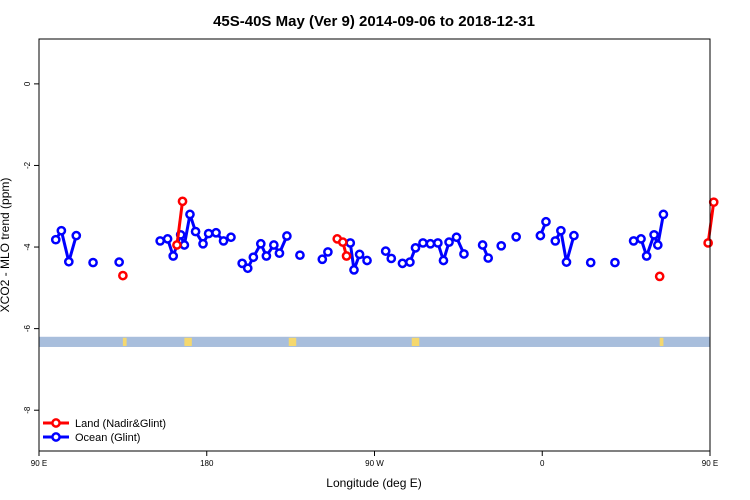  I want to click on legend-ocean-label: Ocean (Glint), so click(107, 438).